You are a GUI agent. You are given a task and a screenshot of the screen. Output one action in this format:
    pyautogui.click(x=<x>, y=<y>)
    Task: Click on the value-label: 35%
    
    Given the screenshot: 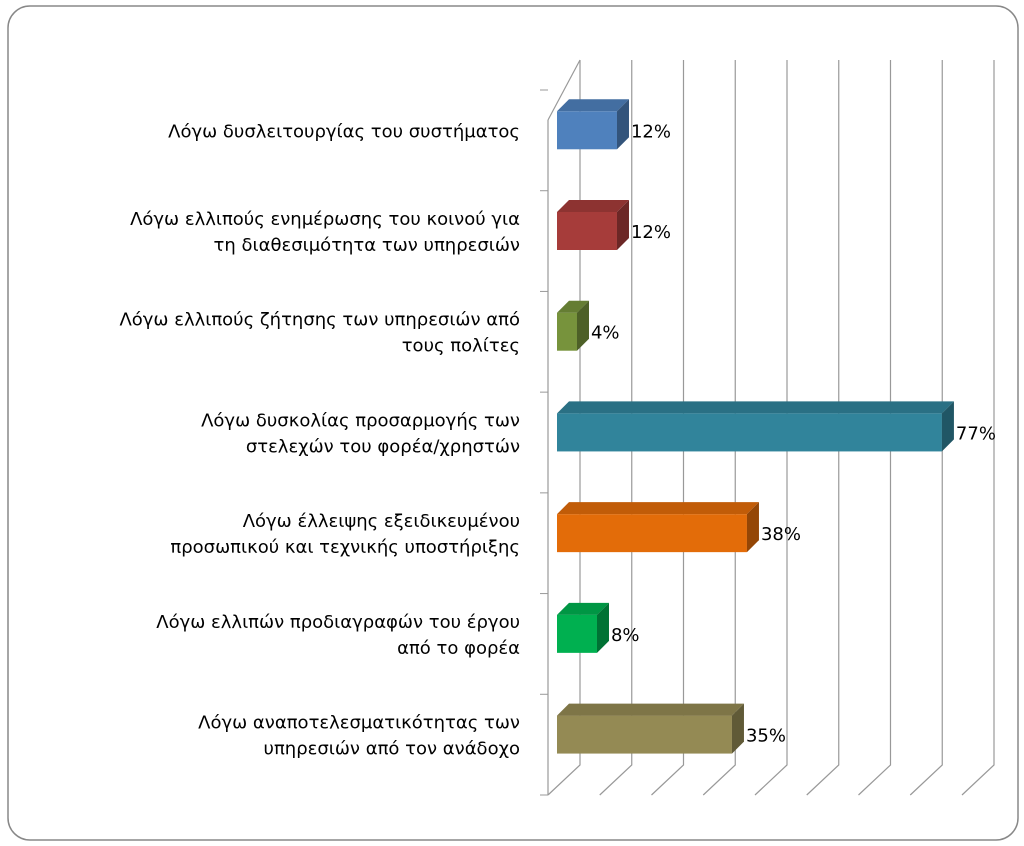 What is the action you would take?
    pyautogui.click(x=766, y=736)
    